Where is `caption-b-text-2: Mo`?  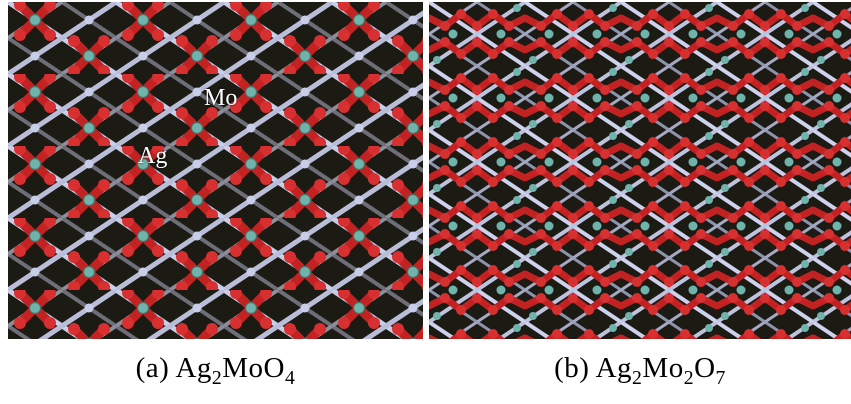
caption-b-text-2: Mo is located at coordinates (663, 368).